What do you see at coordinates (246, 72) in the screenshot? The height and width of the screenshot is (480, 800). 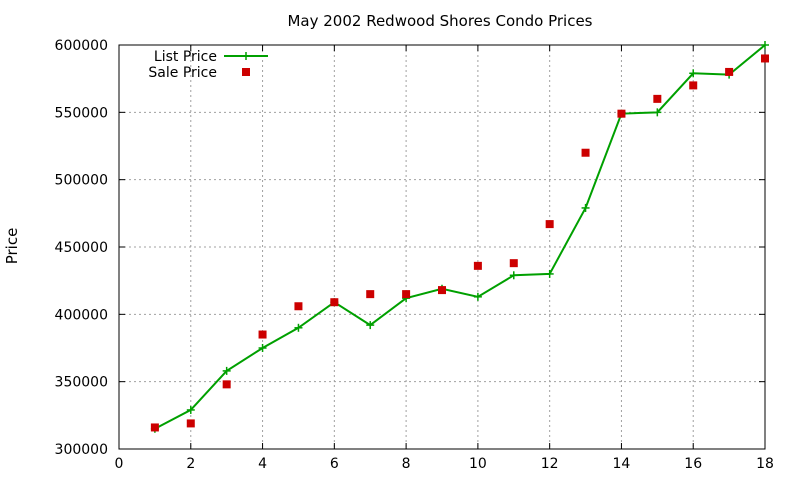 I see `legend-square-marker` at bounding box center [246, 72].